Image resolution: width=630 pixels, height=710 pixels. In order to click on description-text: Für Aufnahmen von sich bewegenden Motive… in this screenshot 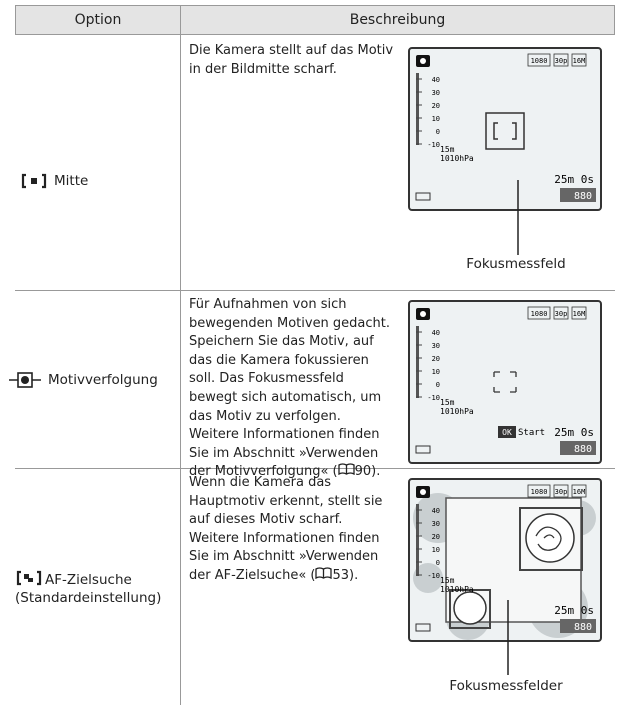, I will do `click(290, 388)`.